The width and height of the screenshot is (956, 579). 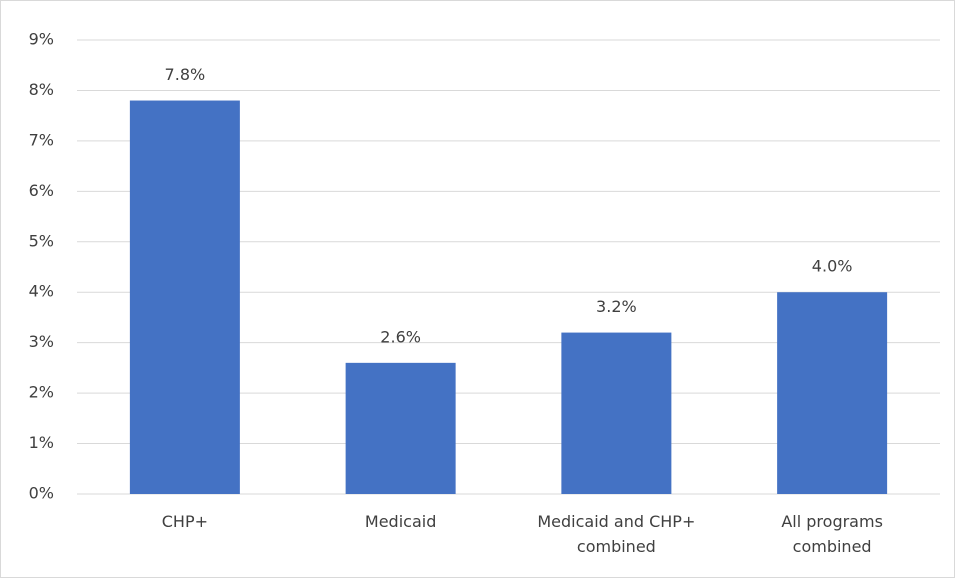 What do you see at coordinates (41, 291) in the screenshot?
I see `y-tick-label: 4%` at bounding box center [41, 291].